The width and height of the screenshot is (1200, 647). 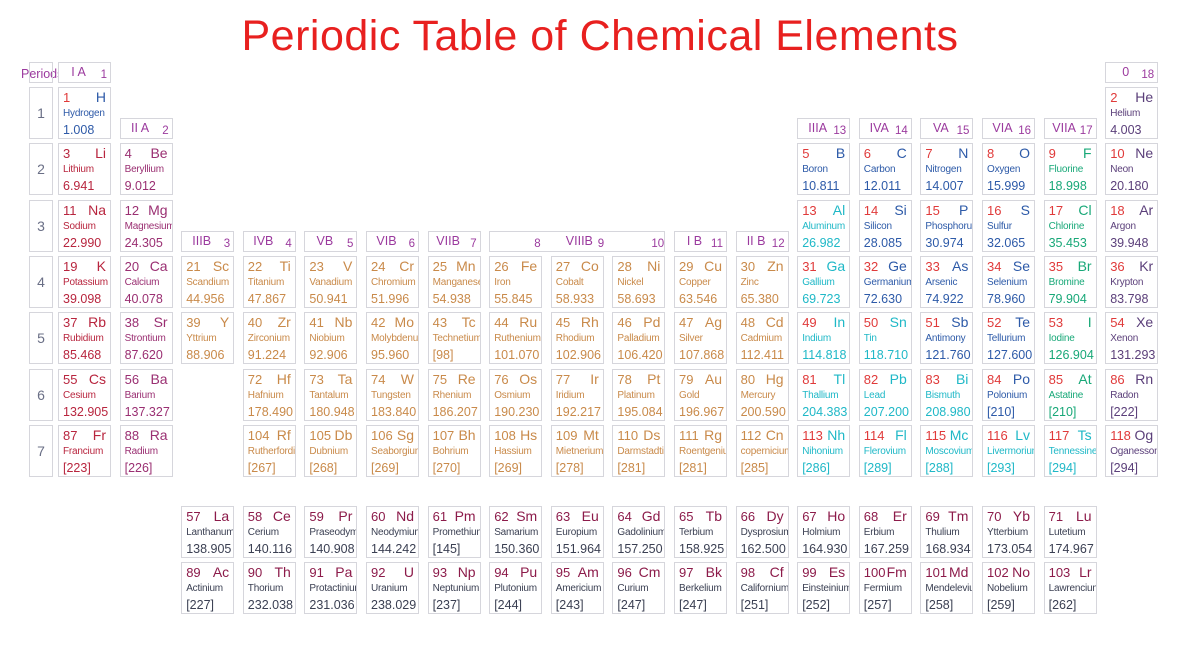 I want to click on element-cell-cd: 48 Cd Cadmium 112.411, so click(x=762, y=338).